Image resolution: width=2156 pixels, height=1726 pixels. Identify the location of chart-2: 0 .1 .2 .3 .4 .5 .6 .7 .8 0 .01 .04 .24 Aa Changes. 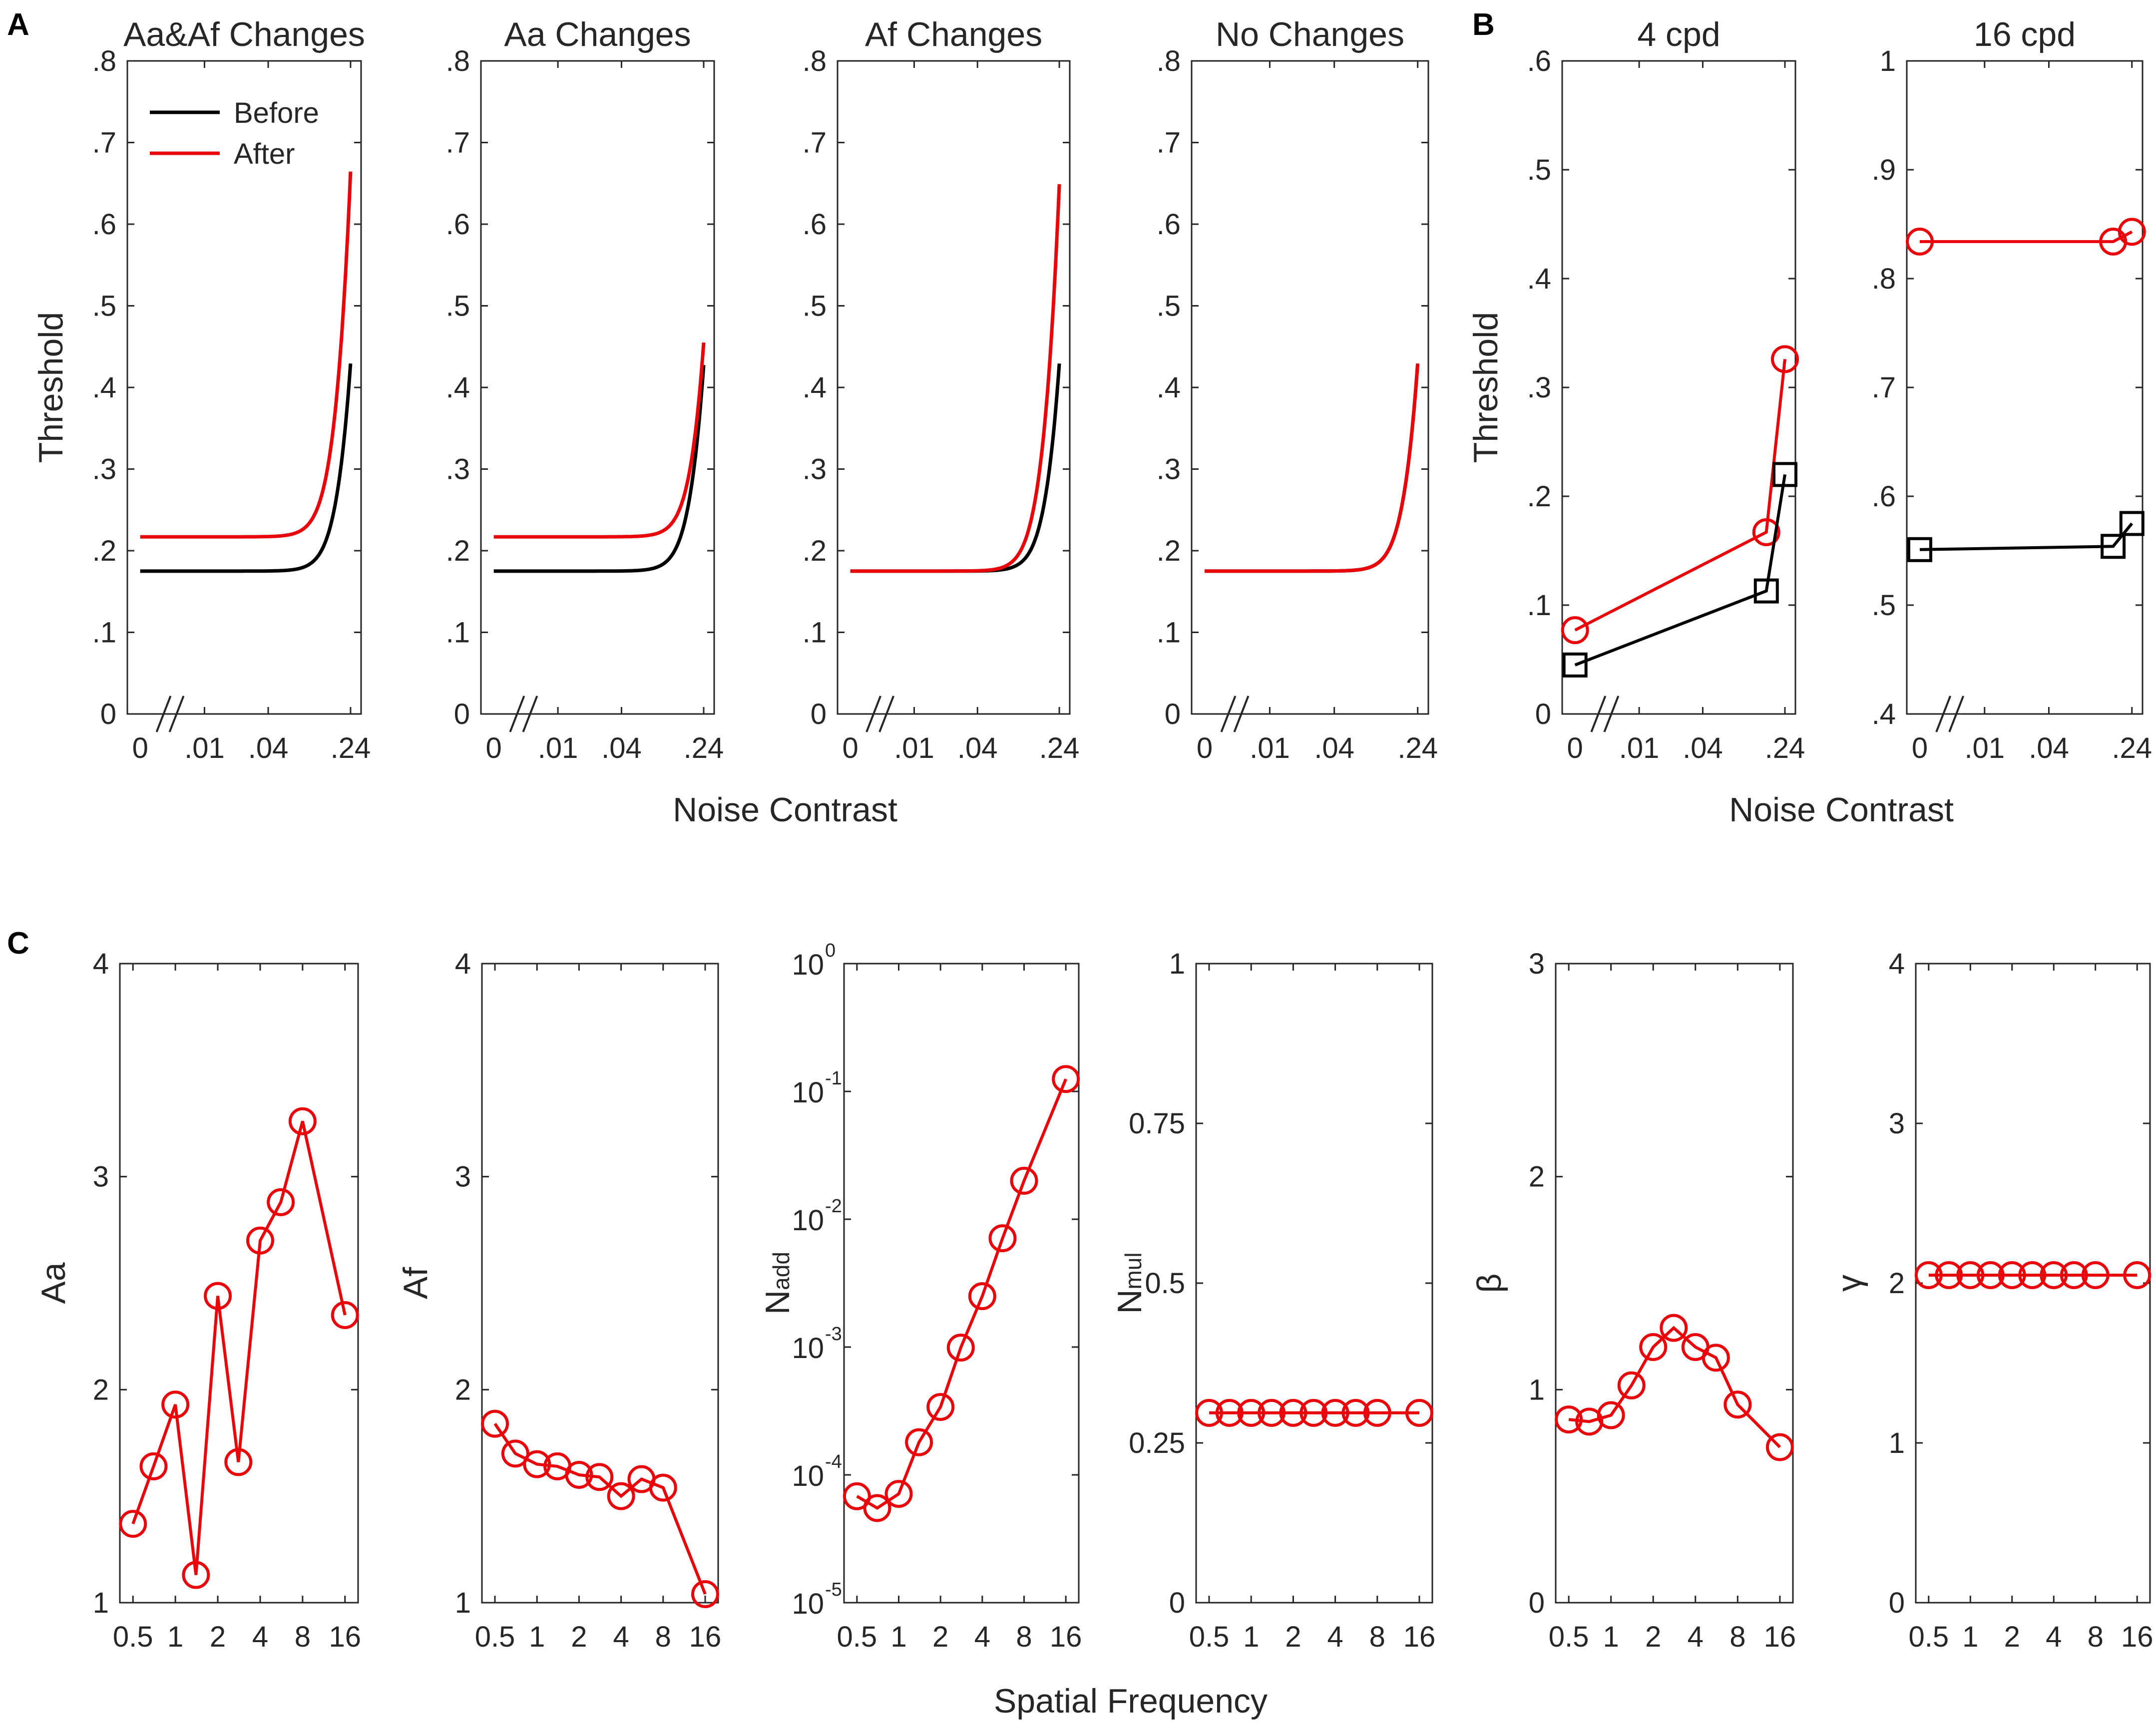
(585, 389).